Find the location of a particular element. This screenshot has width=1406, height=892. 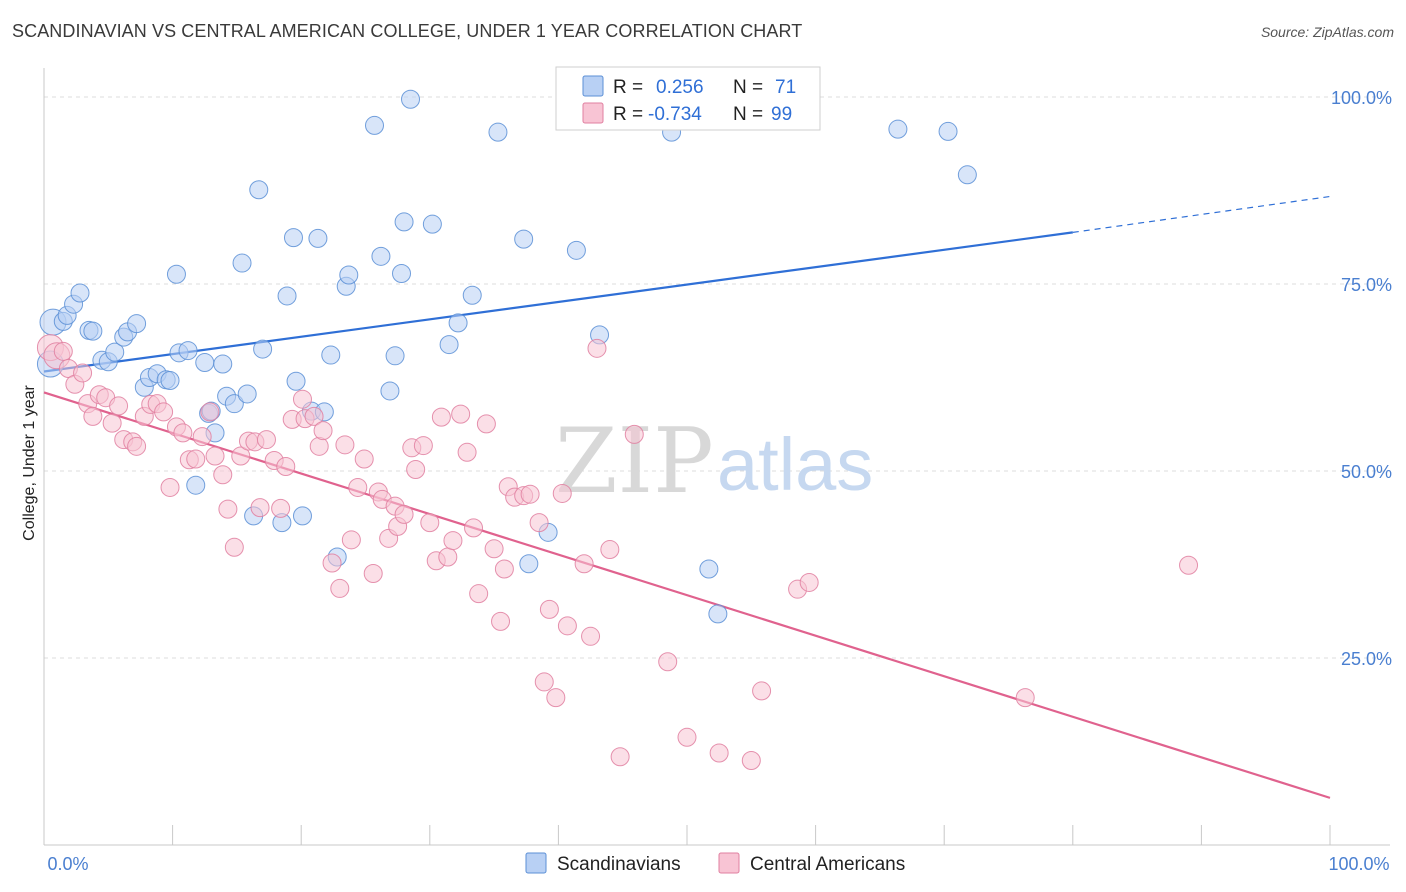

legend-n-label-2: N = is located at coordinates (748, 114).